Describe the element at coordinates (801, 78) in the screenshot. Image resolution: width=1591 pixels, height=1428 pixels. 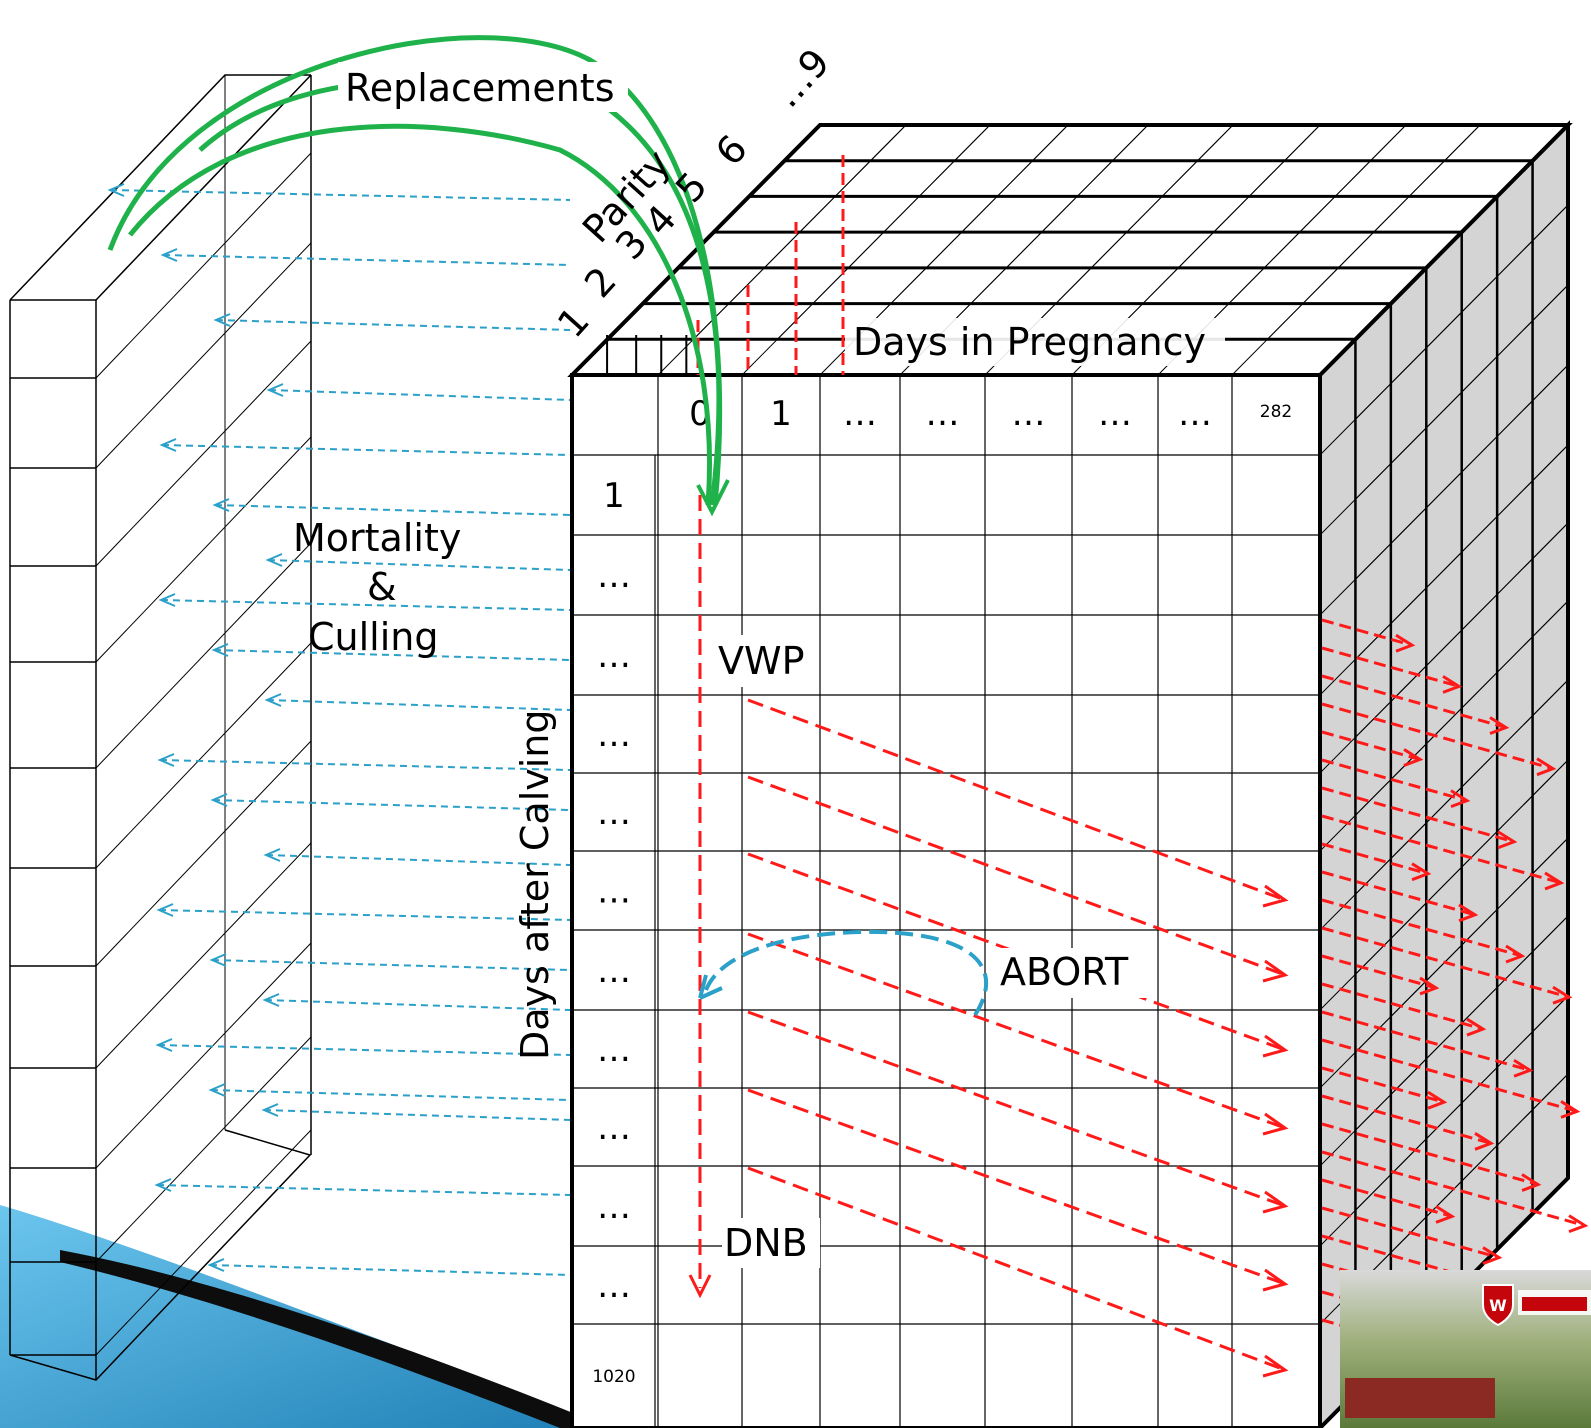
I see `parity-tick-label: …9` at that location.